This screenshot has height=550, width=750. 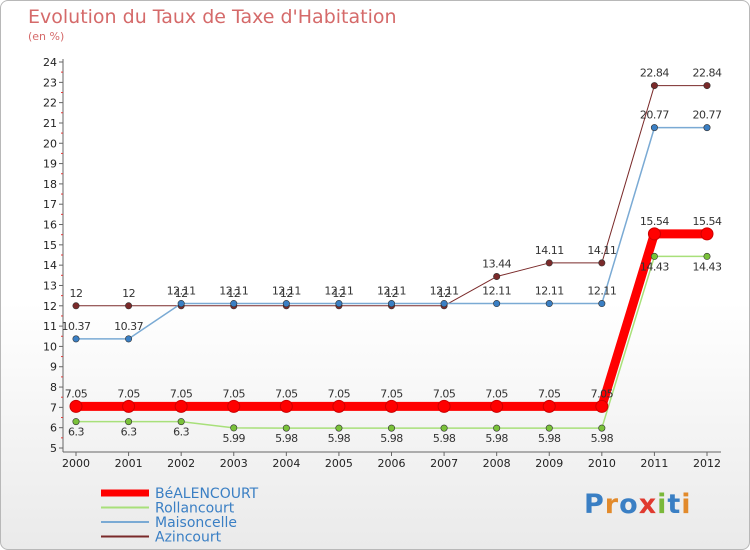 What do you see at coordinates (50, 143) in the screenshot?
I see `y-tick-label: 20` at bounding box center [50, 143].